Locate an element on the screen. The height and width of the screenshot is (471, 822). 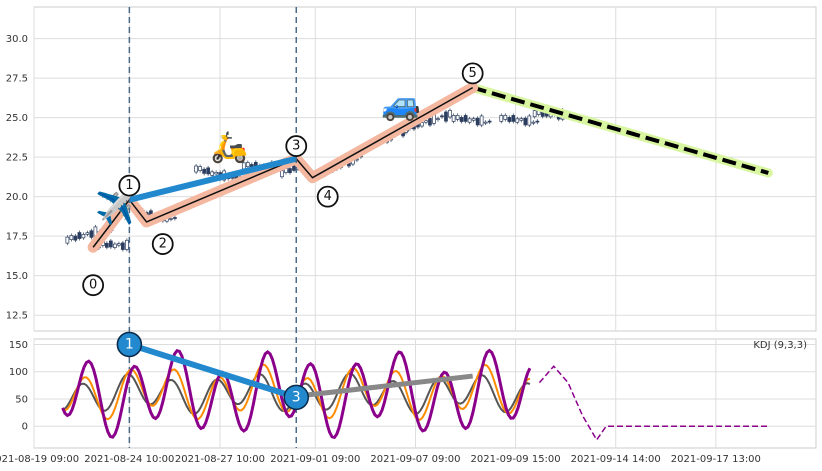
scooter-icon: 🛵 is located at coordinates (229, 147).